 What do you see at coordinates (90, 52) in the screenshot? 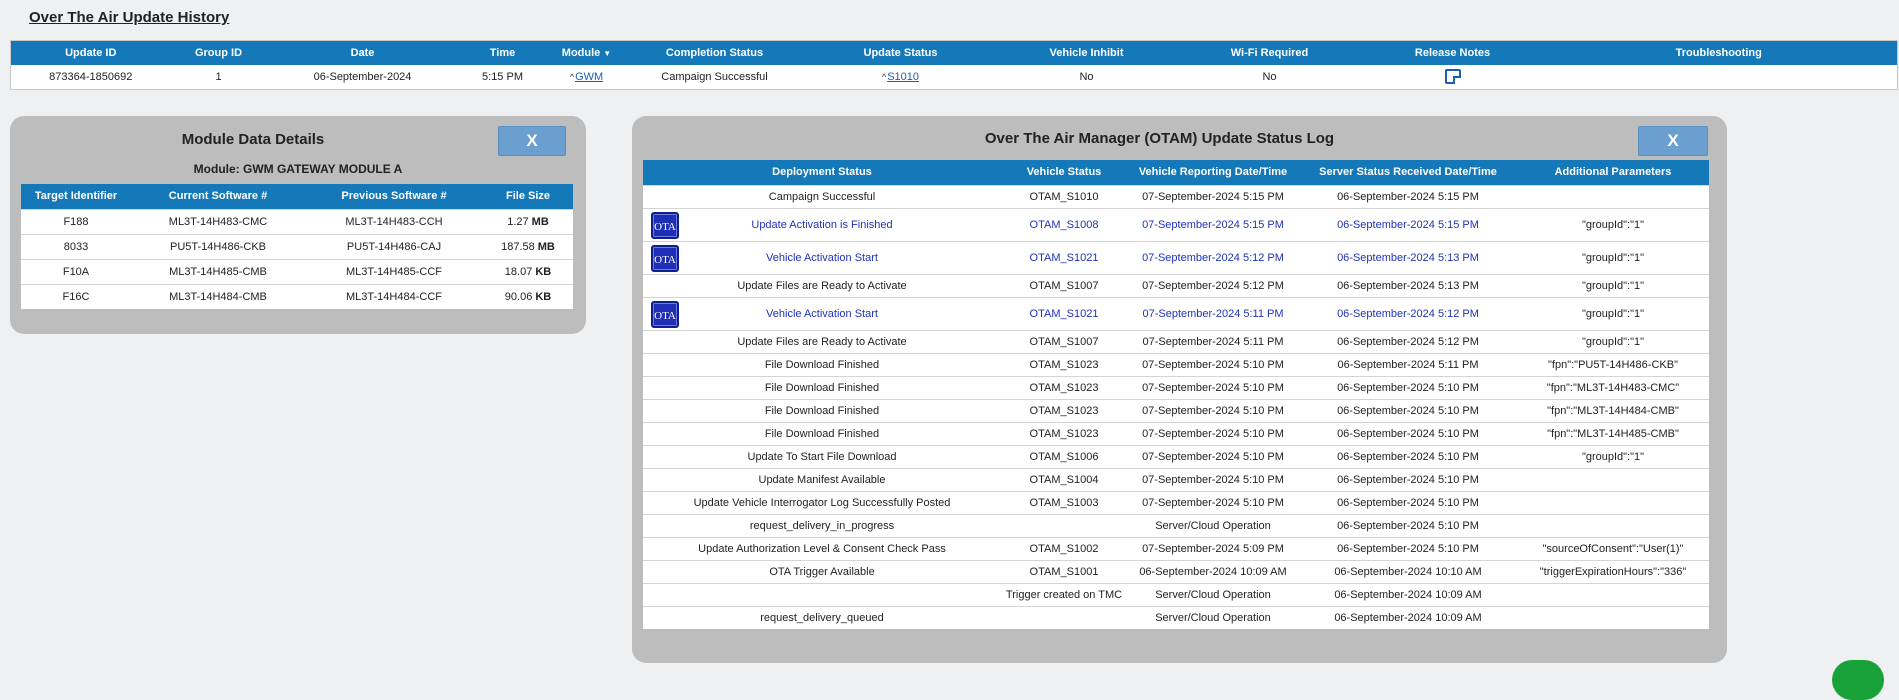
I see `header-update-id: Update ID` at bounding box center [90, 52].